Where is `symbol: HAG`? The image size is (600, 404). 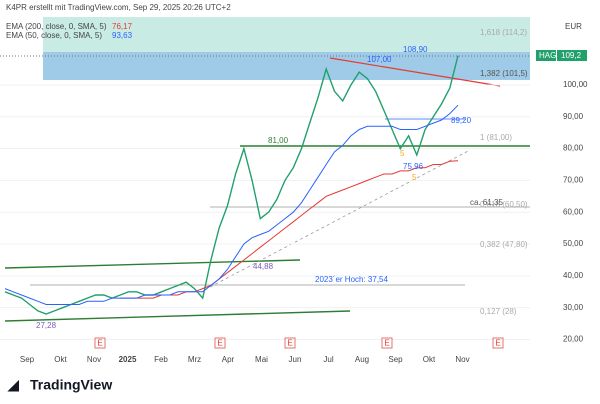 symbol: HAG is located at coordinates (547, 55).